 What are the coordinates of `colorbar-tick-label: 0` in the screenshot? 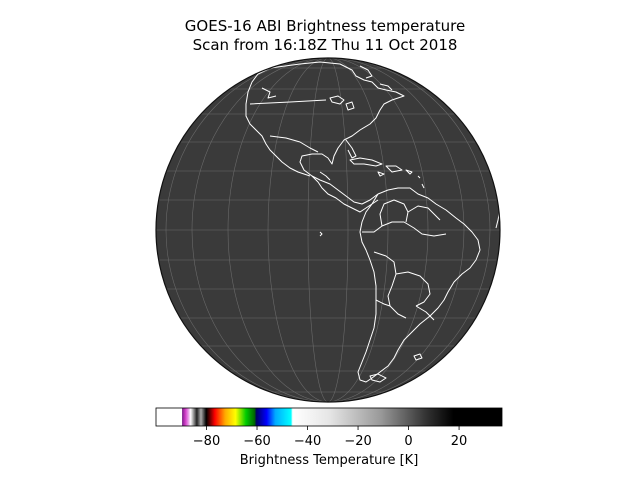 It's located at (408, 441).